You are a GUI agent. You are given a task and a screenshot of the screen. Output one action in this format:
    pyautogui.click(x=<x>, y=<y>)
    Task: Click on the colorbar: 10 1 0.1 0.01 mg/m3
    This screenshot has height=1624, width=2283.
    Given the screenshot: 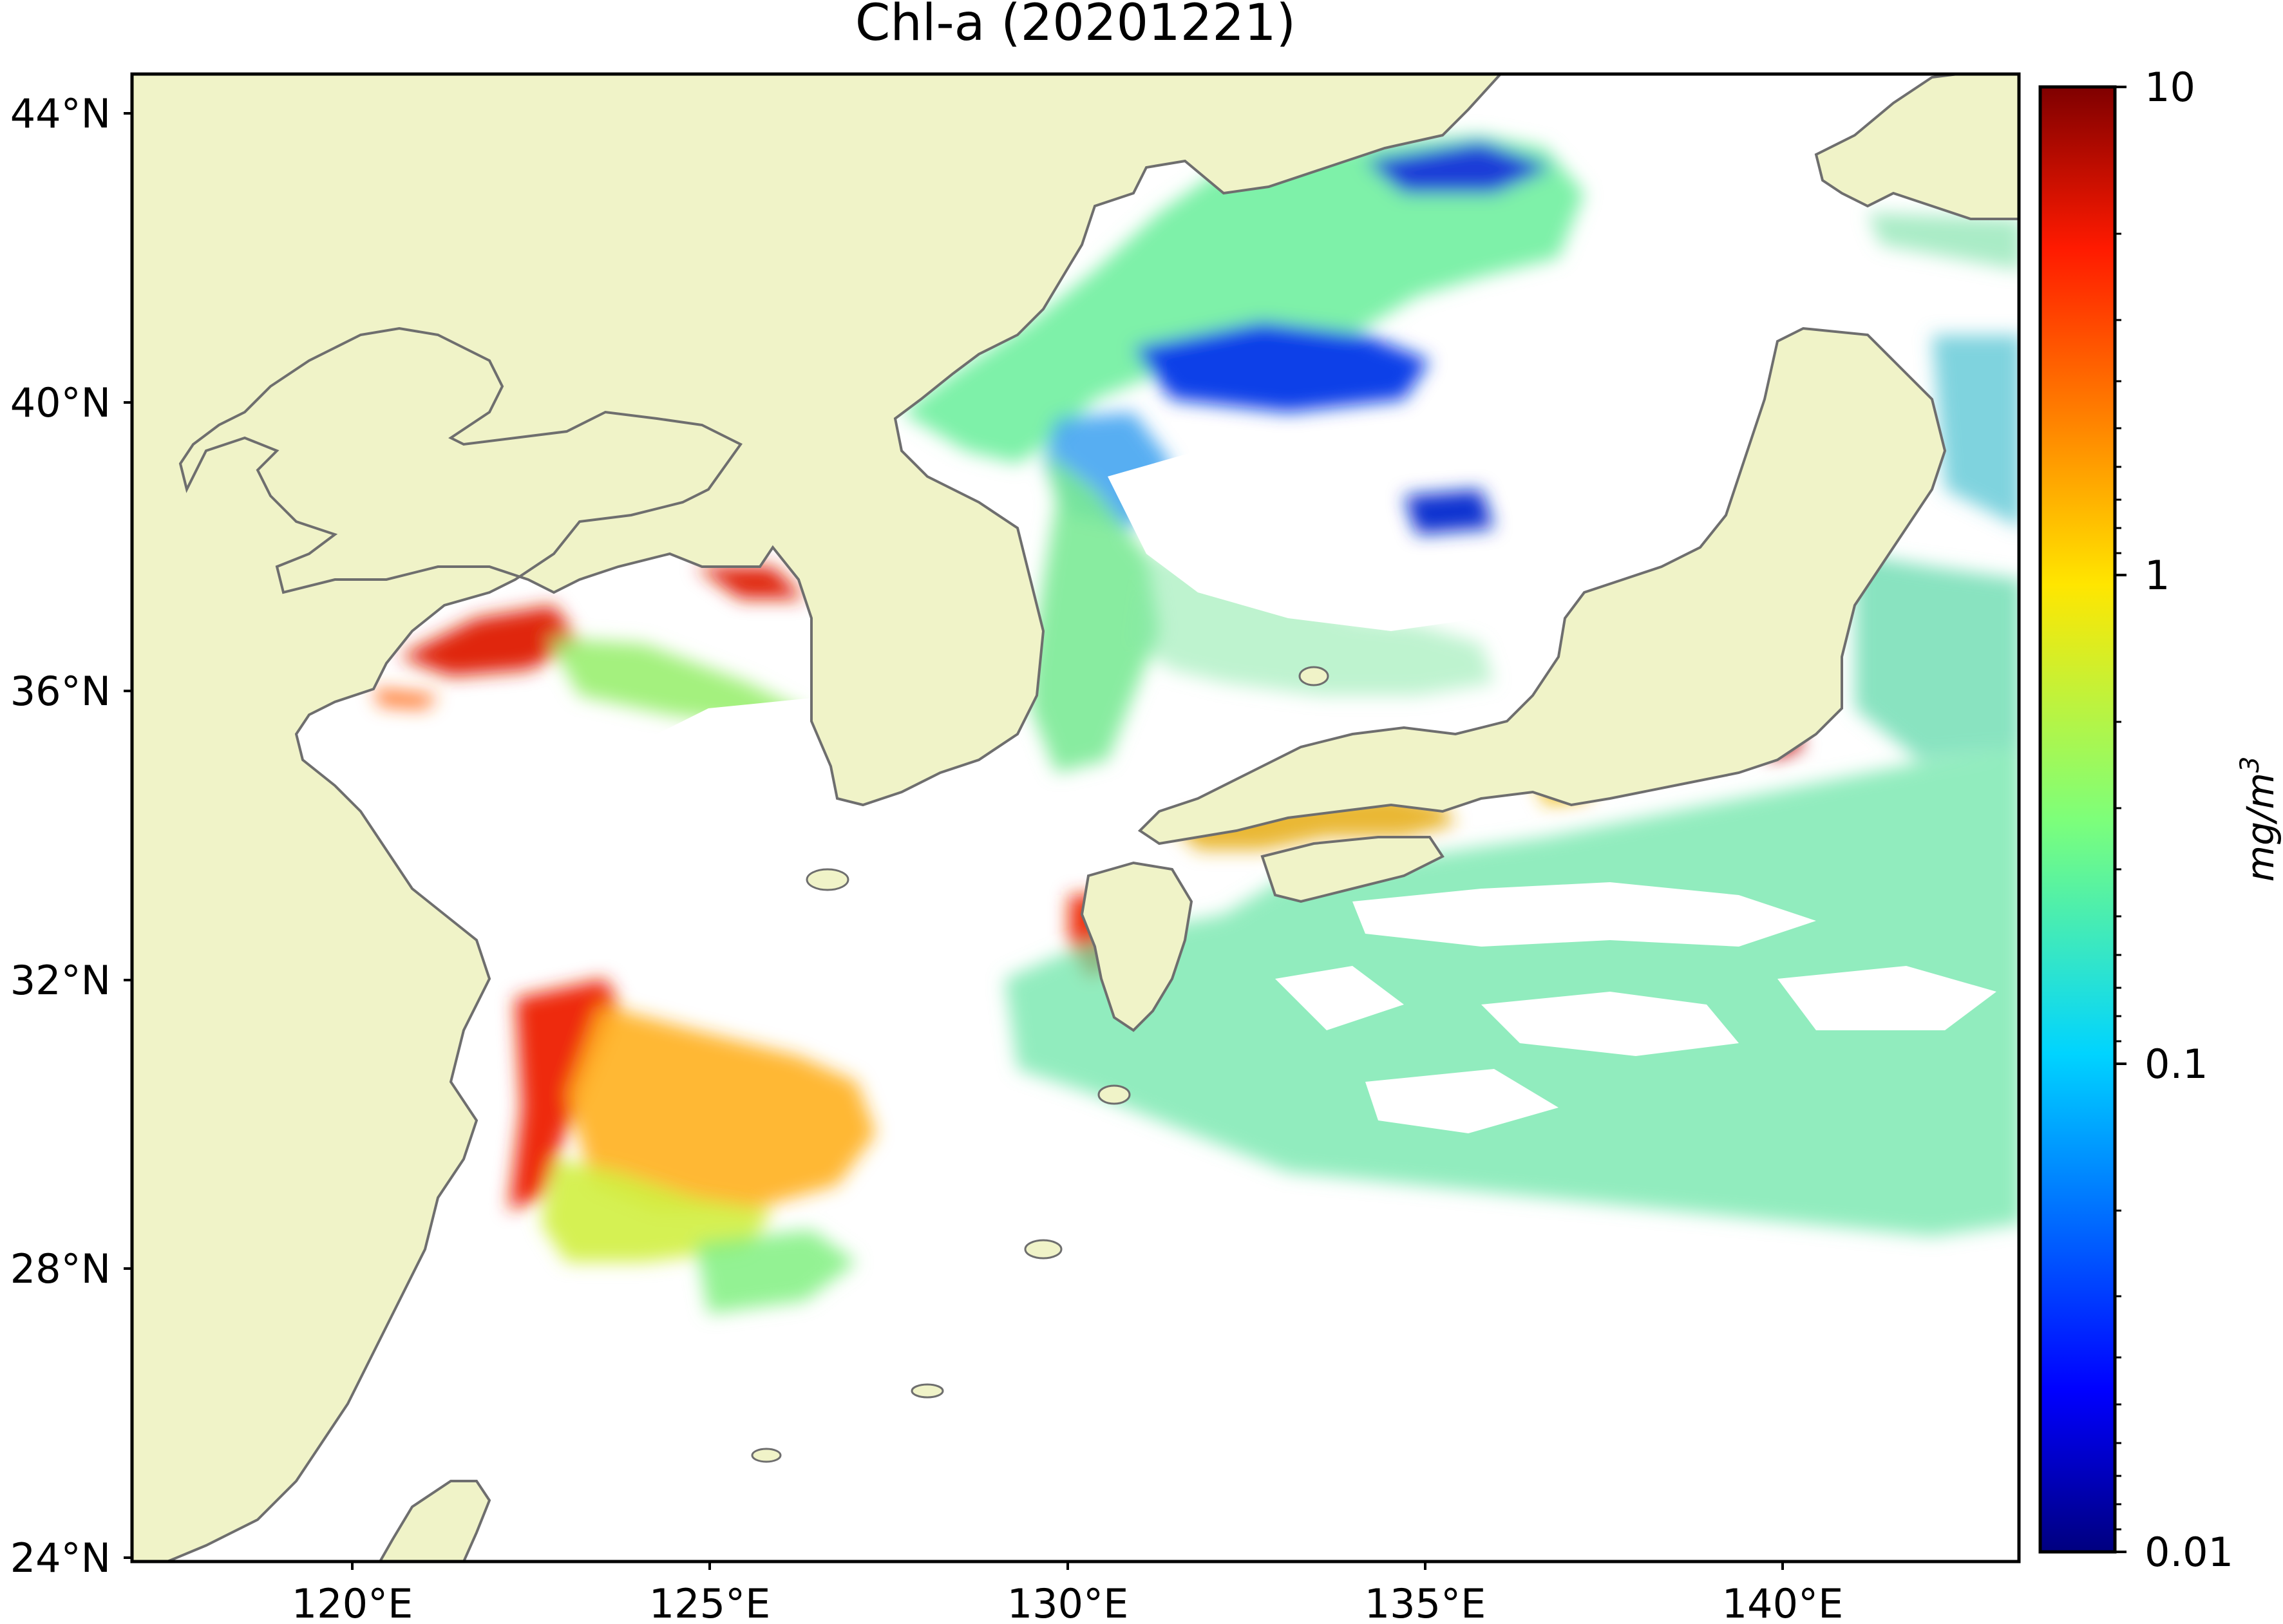 What is the action you would take?
    pyautogui.click(x=2160, y=820)
    